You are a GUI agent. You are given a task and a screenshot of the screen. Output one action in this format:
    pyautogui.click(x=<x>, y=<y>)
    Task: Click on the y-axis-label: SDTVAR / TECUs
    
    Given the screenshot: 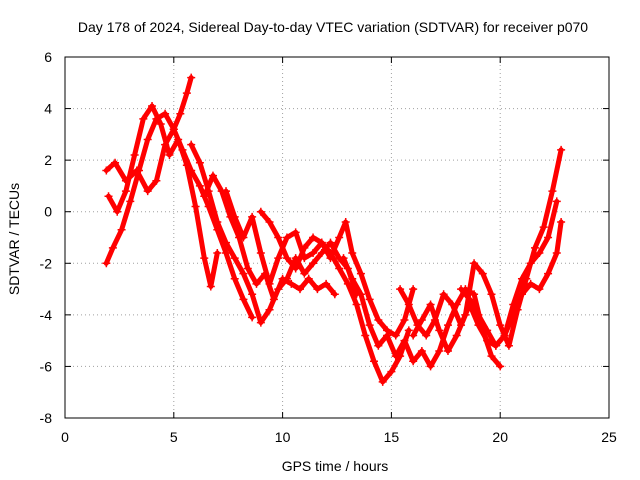 What is the action you would take?
    pyautogui.click(x=14, y=239)
    